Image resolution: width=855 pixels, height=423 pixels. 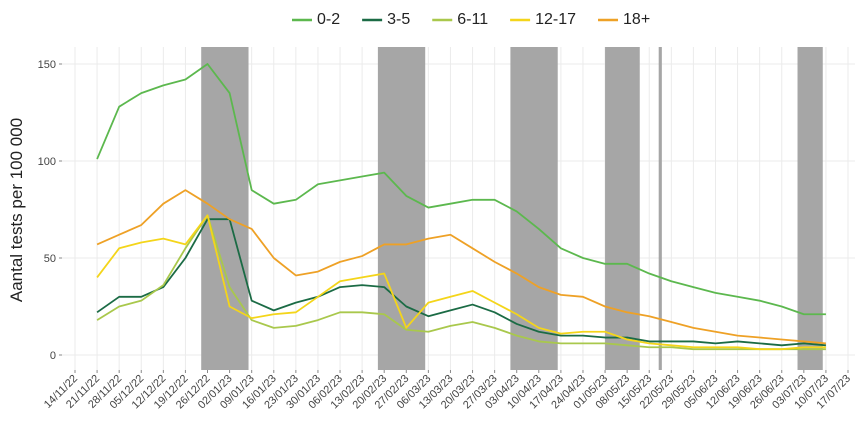 I want to click on y-tick-label: 0, so click(x=53, y=356).